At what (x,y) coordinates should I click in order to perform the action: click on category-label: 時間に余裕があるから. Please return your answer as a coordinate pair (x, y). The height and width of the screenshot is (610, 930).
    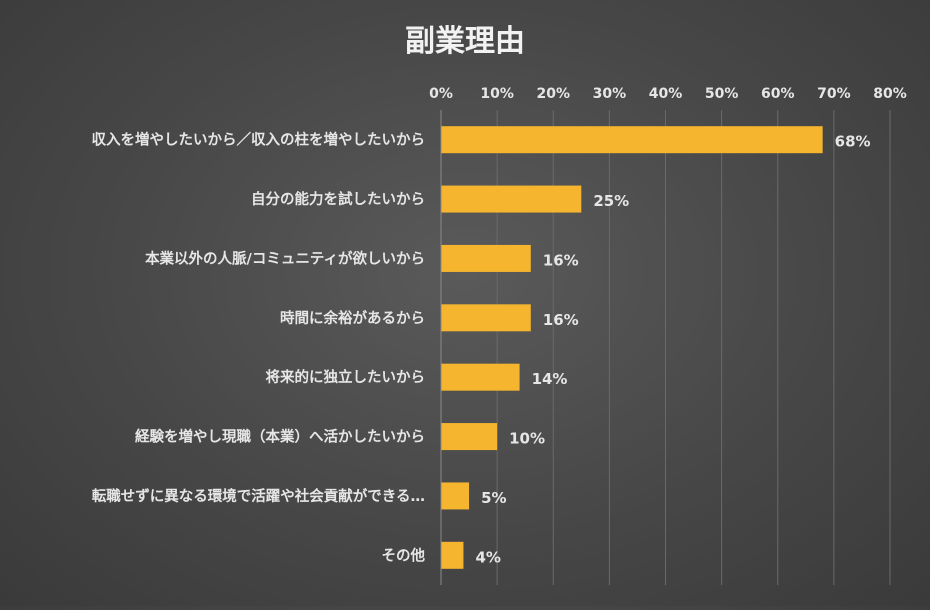
    Looking at the image, I should click on (352, 318).